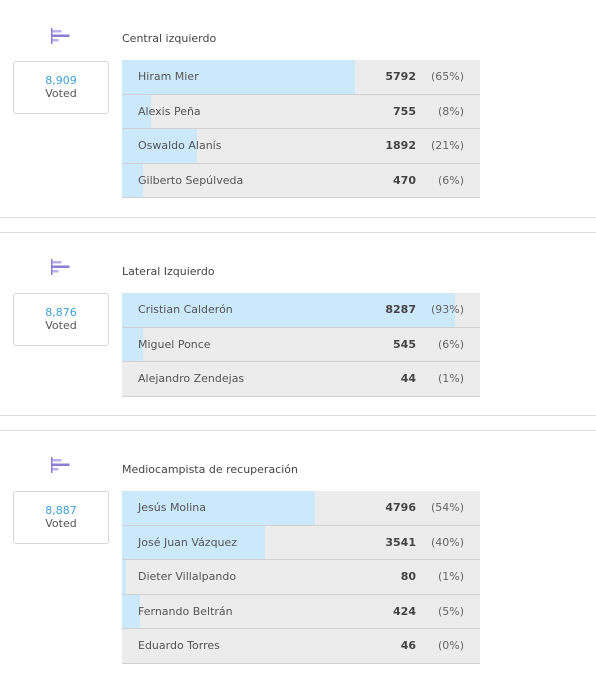  I want to click on option-votes: 5792, so click(400, 76).